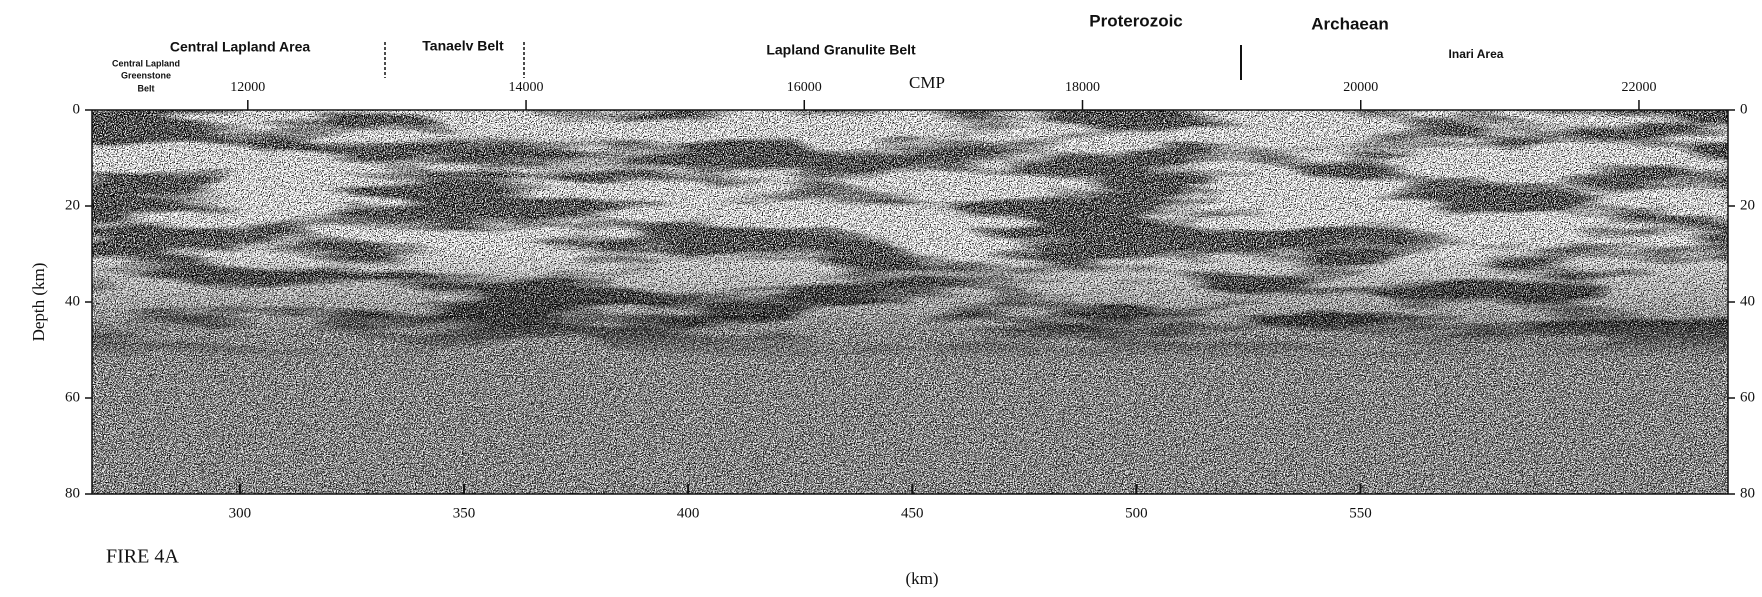  I want to click on y-tick-label: 0, so click(77, 109).